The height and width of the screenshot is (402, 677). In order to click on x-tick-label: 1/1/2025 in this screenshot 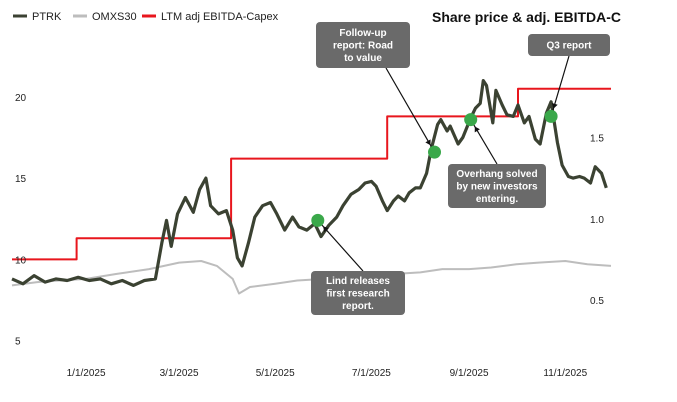, I will do `click(86, 373)`.